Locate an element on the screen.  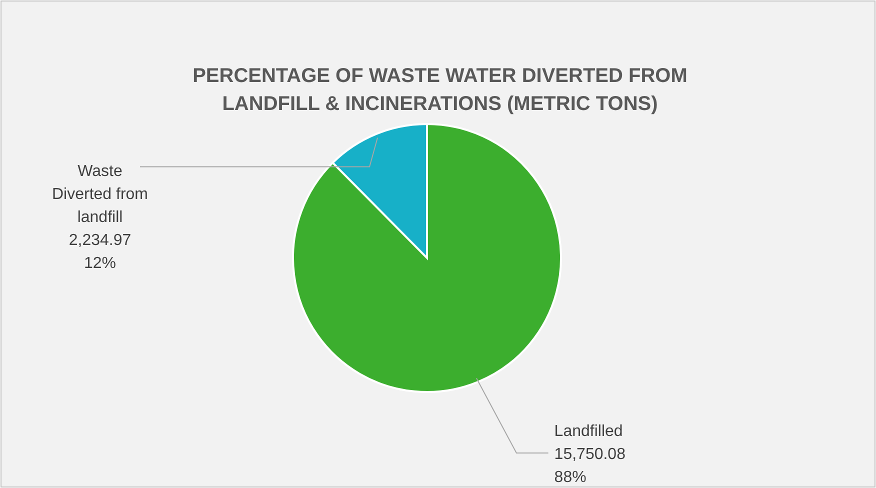
slice-label: Landfilled is located at coordinates (588, 431).